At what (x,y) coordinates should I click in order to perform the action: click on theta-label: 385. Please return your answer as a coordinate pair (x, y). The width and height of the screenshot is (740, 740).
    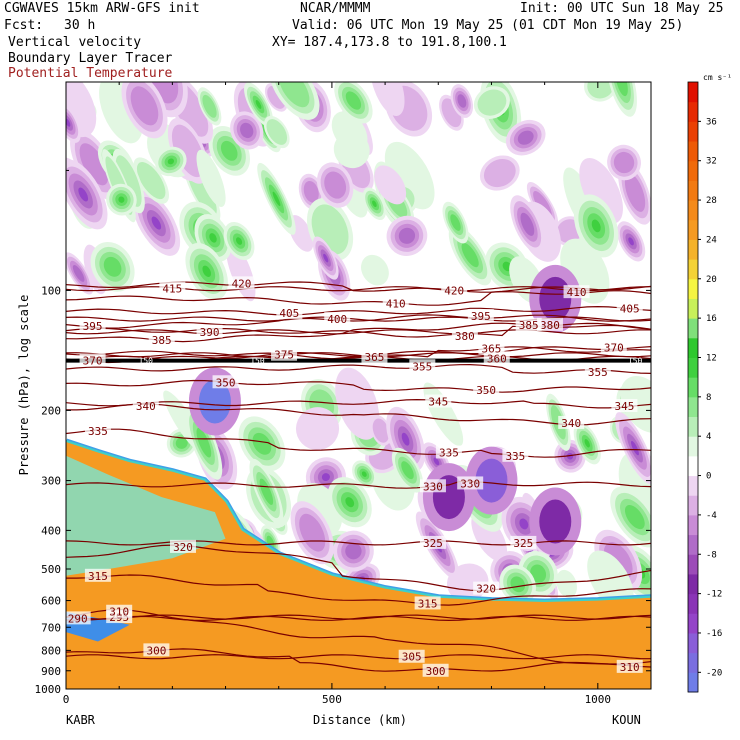
    Looking at the image, I should click on (162, 340).